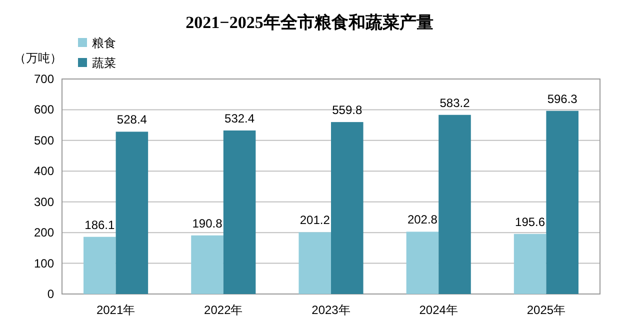  What do you see at coordinates (44, 79) in the screenshot?
I see `y-tick-label: 700` at bounding box center [44, 79].